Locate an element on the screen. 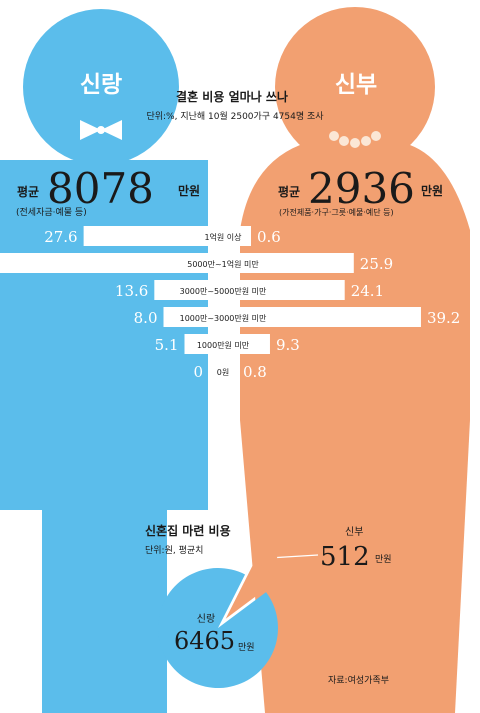 Image resolution: width=480 pixels, height=713 pixels. bride-slice is located at coordinates (251, 590).